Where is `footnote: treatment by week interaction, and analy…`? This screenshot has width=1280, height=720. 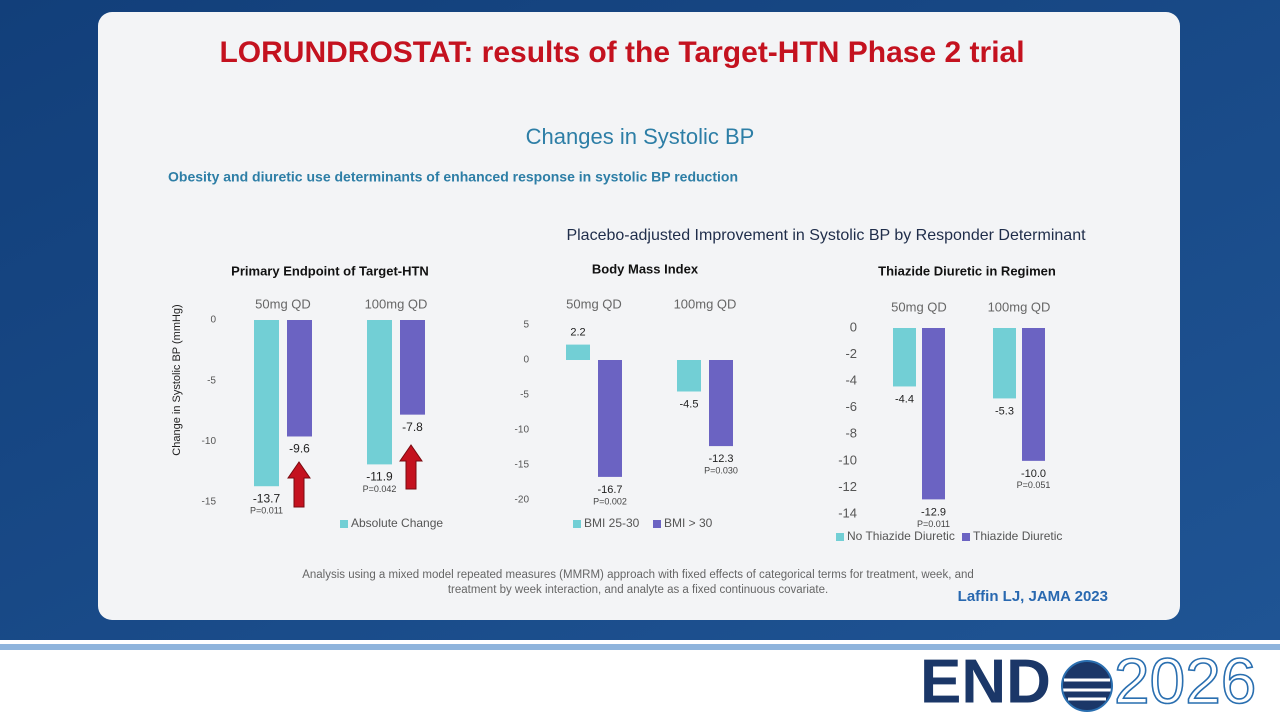
footnote: treatment by week interaction, and analy… is located at coordinates (638, 590).